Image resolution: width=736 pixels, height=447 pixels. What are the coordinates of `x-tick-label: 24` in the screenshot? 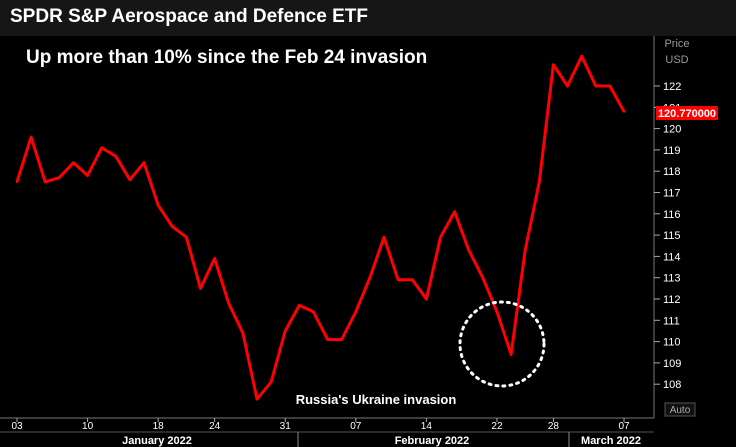 It's located at (215, 426).